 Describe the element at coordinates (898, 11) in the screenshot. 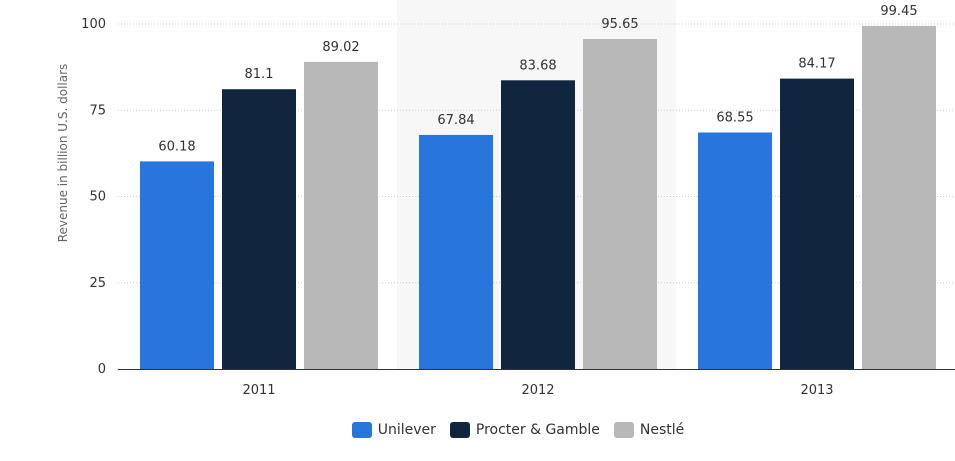

I see `data-label: 99.45` at that location.